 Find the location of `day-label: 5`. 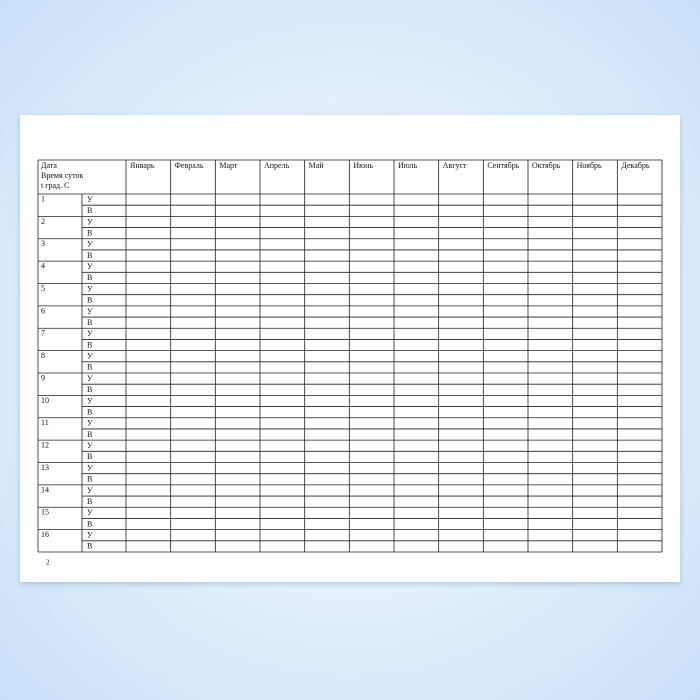

day-label: 5 is located at coordinates (43, 288).